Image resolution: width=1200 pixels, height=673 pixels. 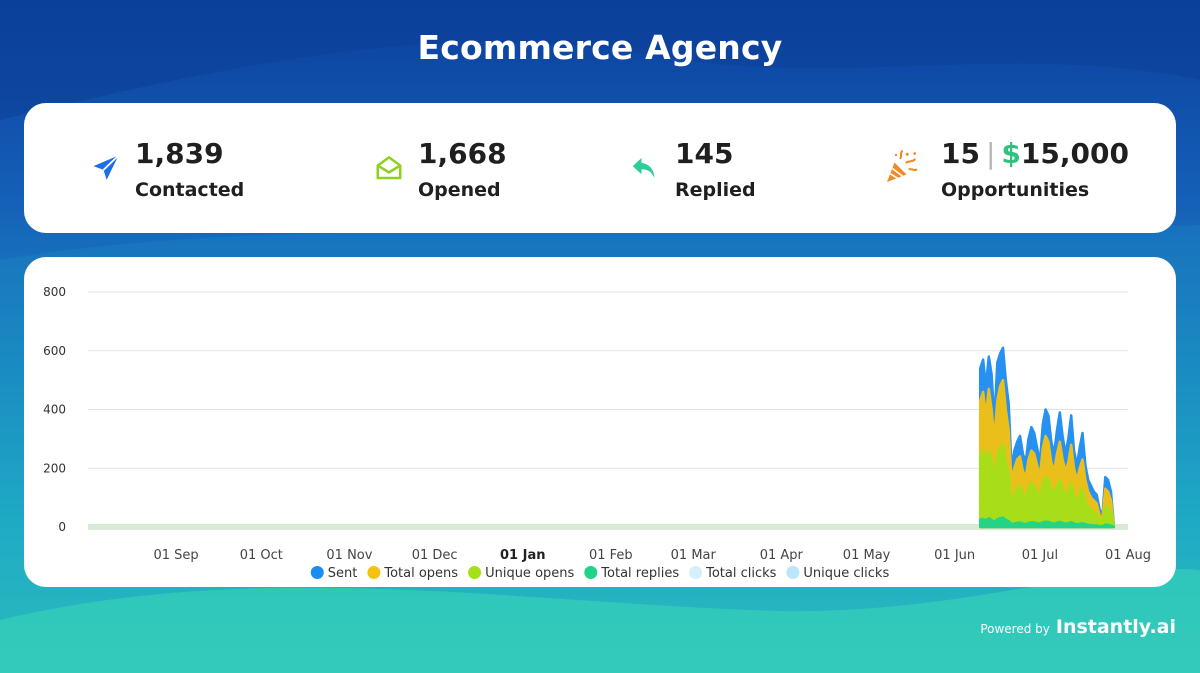 What do you see at coordinates (1115, 627) in the screenshot?
I see `brand-logo-text: Instantly.ai` at bounding box center [1115, 627].